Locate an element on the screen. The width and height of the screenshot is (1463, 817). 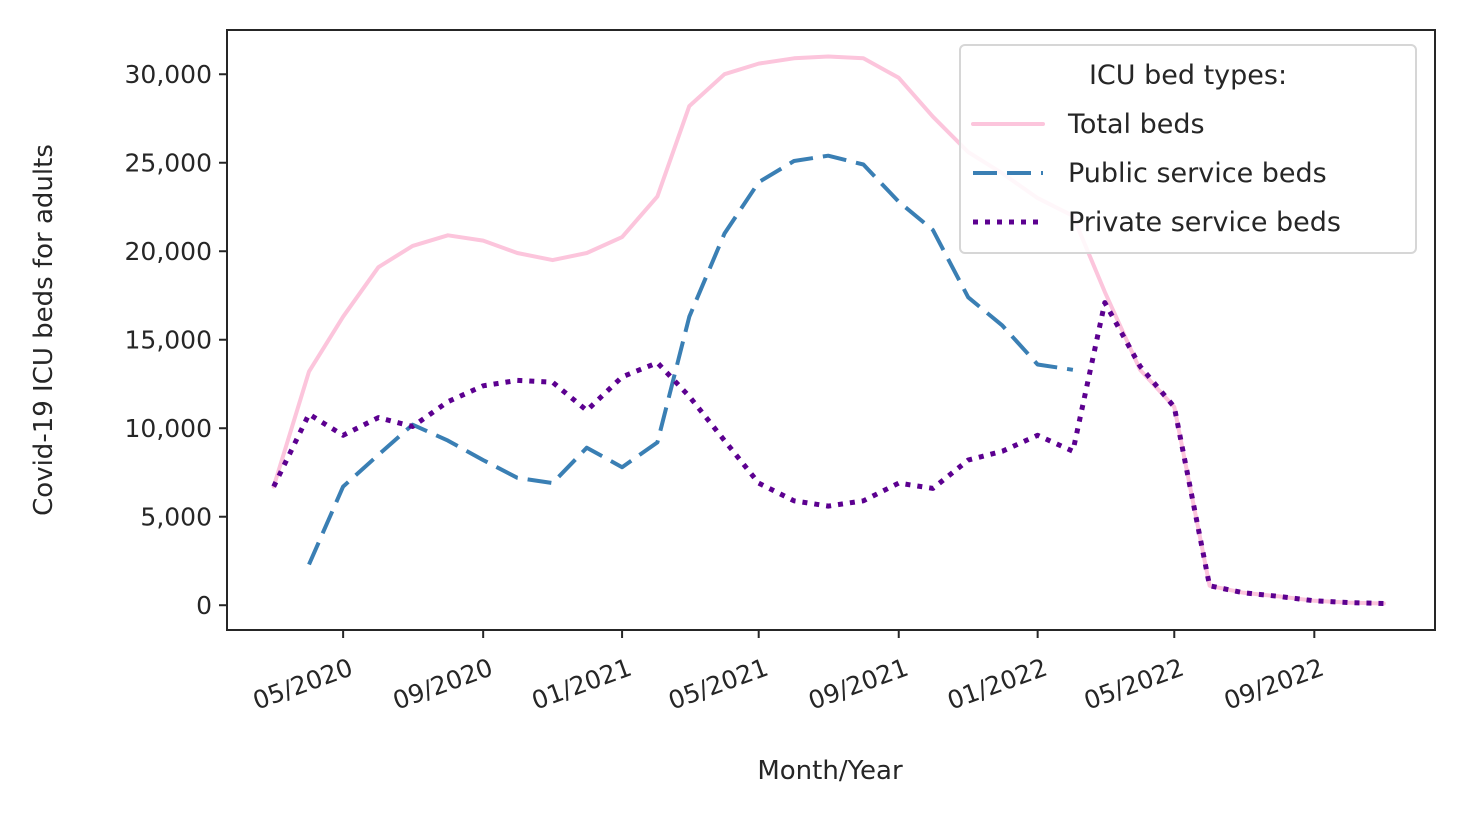
y-tick-label: 10,000 is located at coordinates (168, 428).